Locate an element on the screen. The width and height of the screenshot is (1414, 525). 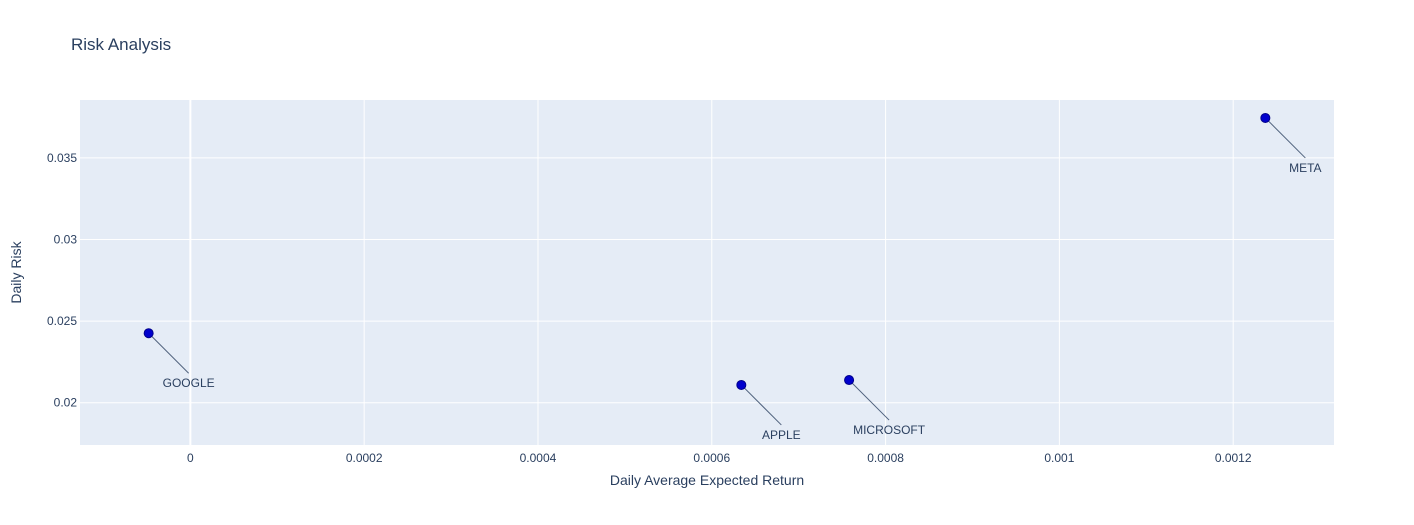
x-tick-label: 0.0006 is located at coordinates (711, 458).